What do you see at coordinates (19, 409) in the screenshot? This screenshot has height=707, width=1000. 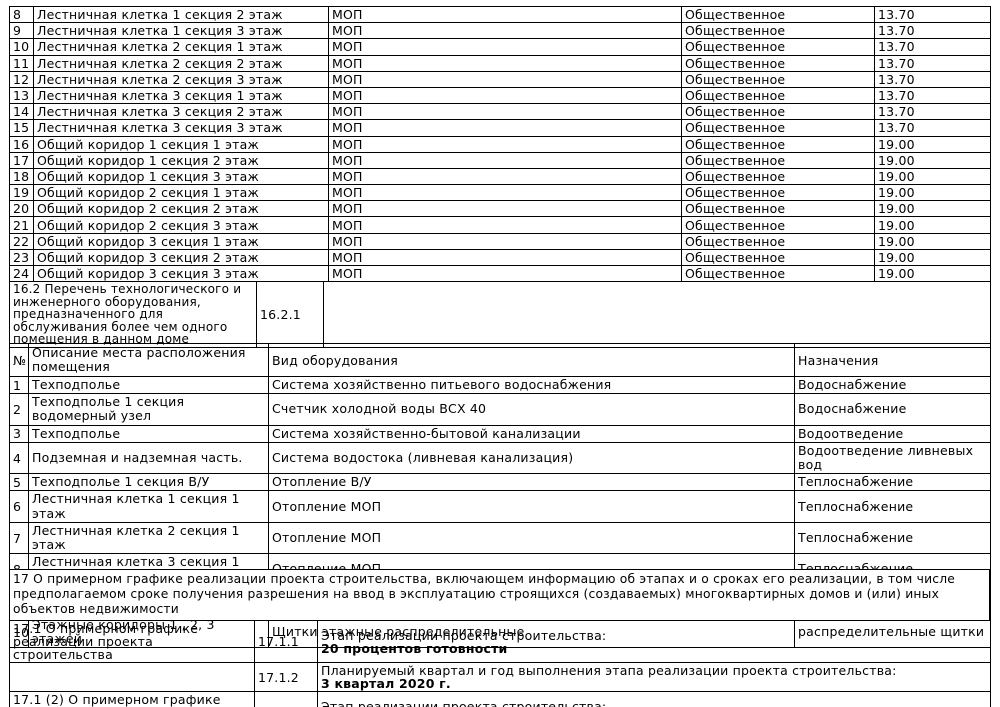 I see `equipment-row-number: 2` at bounding box center [19, 409].